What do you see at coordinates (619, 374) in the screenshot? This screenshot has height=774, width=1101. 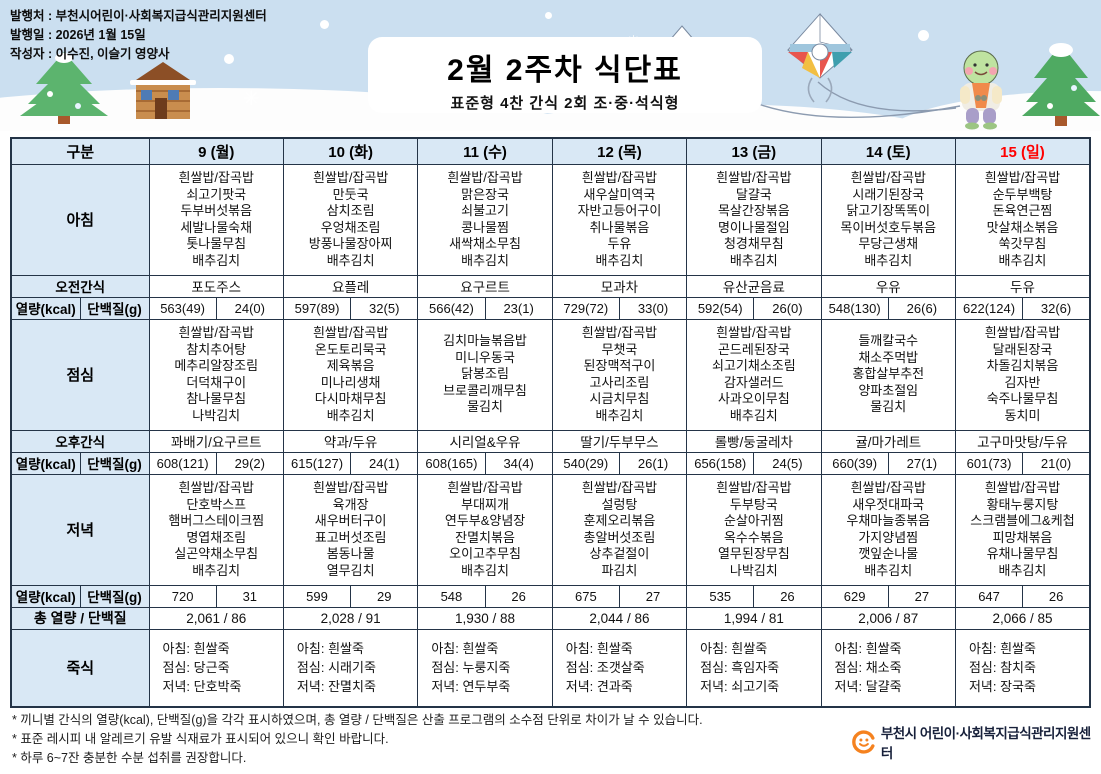 I see `lunch-menu: 흰쌀밥/잡곡밥 무챗국 된장맥적구이 고사리조림 시금치무침 배추김치` at bounding box center [619, 374].